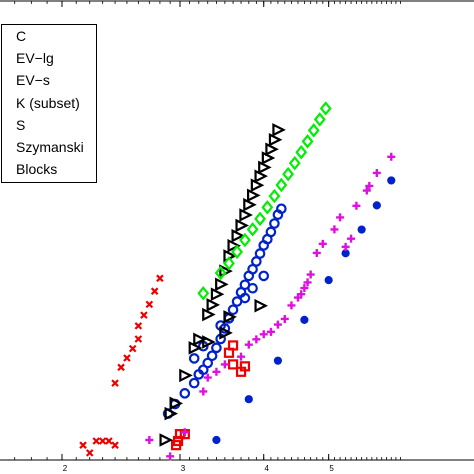 Image resolution: width=474 pixels, height=474 pixels. Describe the element at coordinates (37, 169) in the screenshot. I see `legend-entry-blocks: Blocks` at that location.